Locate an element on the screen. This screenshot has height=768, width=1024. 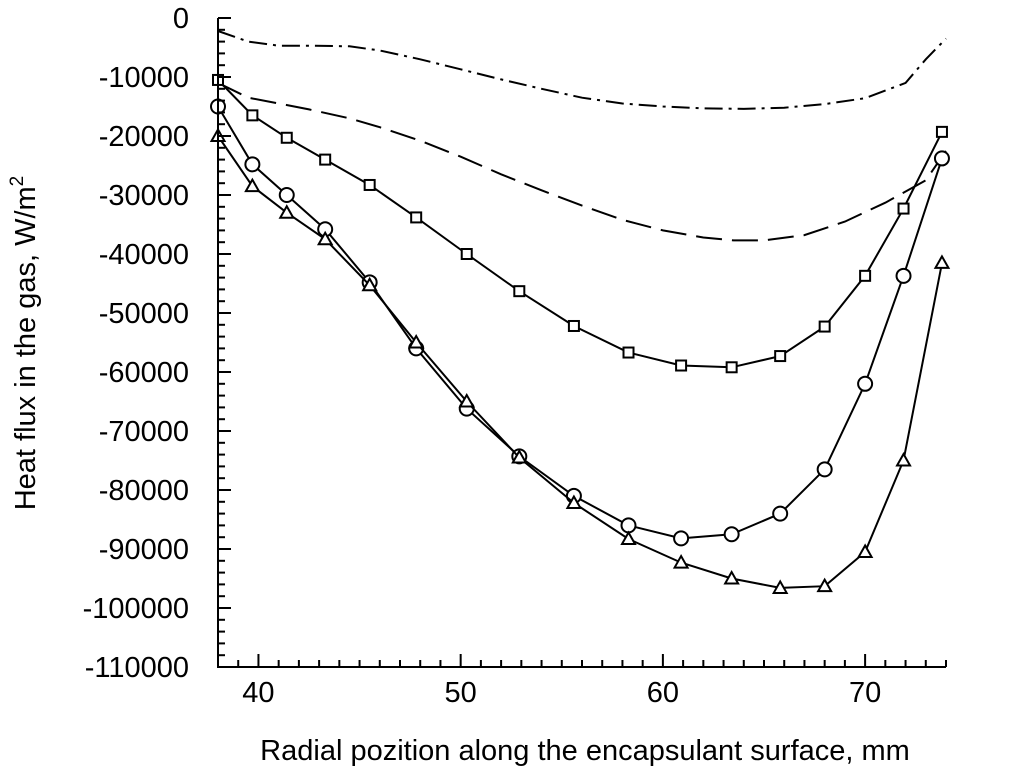
series-dashed is located at coordinates (582, 162).